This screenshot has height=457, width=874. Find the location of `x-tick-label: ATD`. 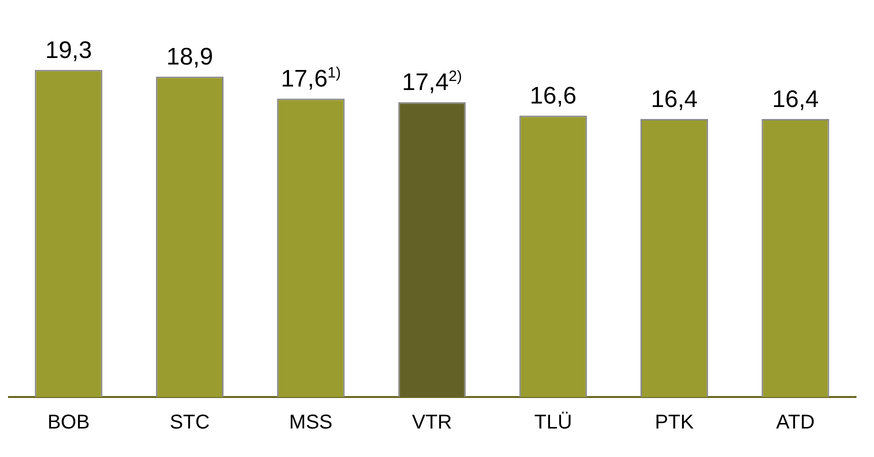

x-tick-label: ATD is located at coordinates (795, 423).